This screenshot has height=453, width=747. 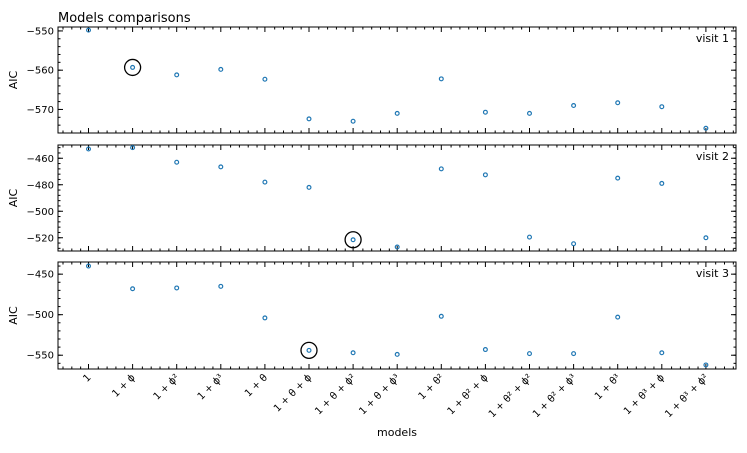 I want to click on x-tick-label: 1 + θ³, so click(x=608, y=387).